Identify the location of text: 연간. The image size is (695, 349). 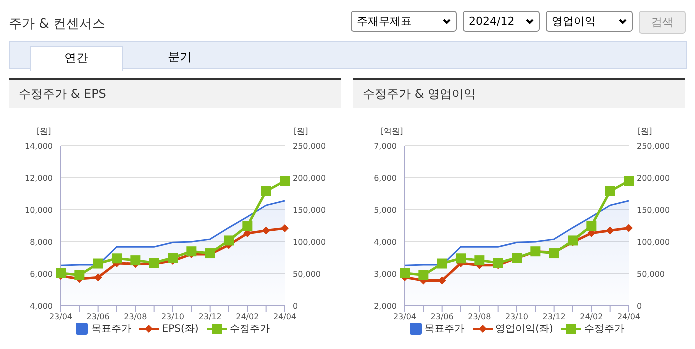
(76, 58).